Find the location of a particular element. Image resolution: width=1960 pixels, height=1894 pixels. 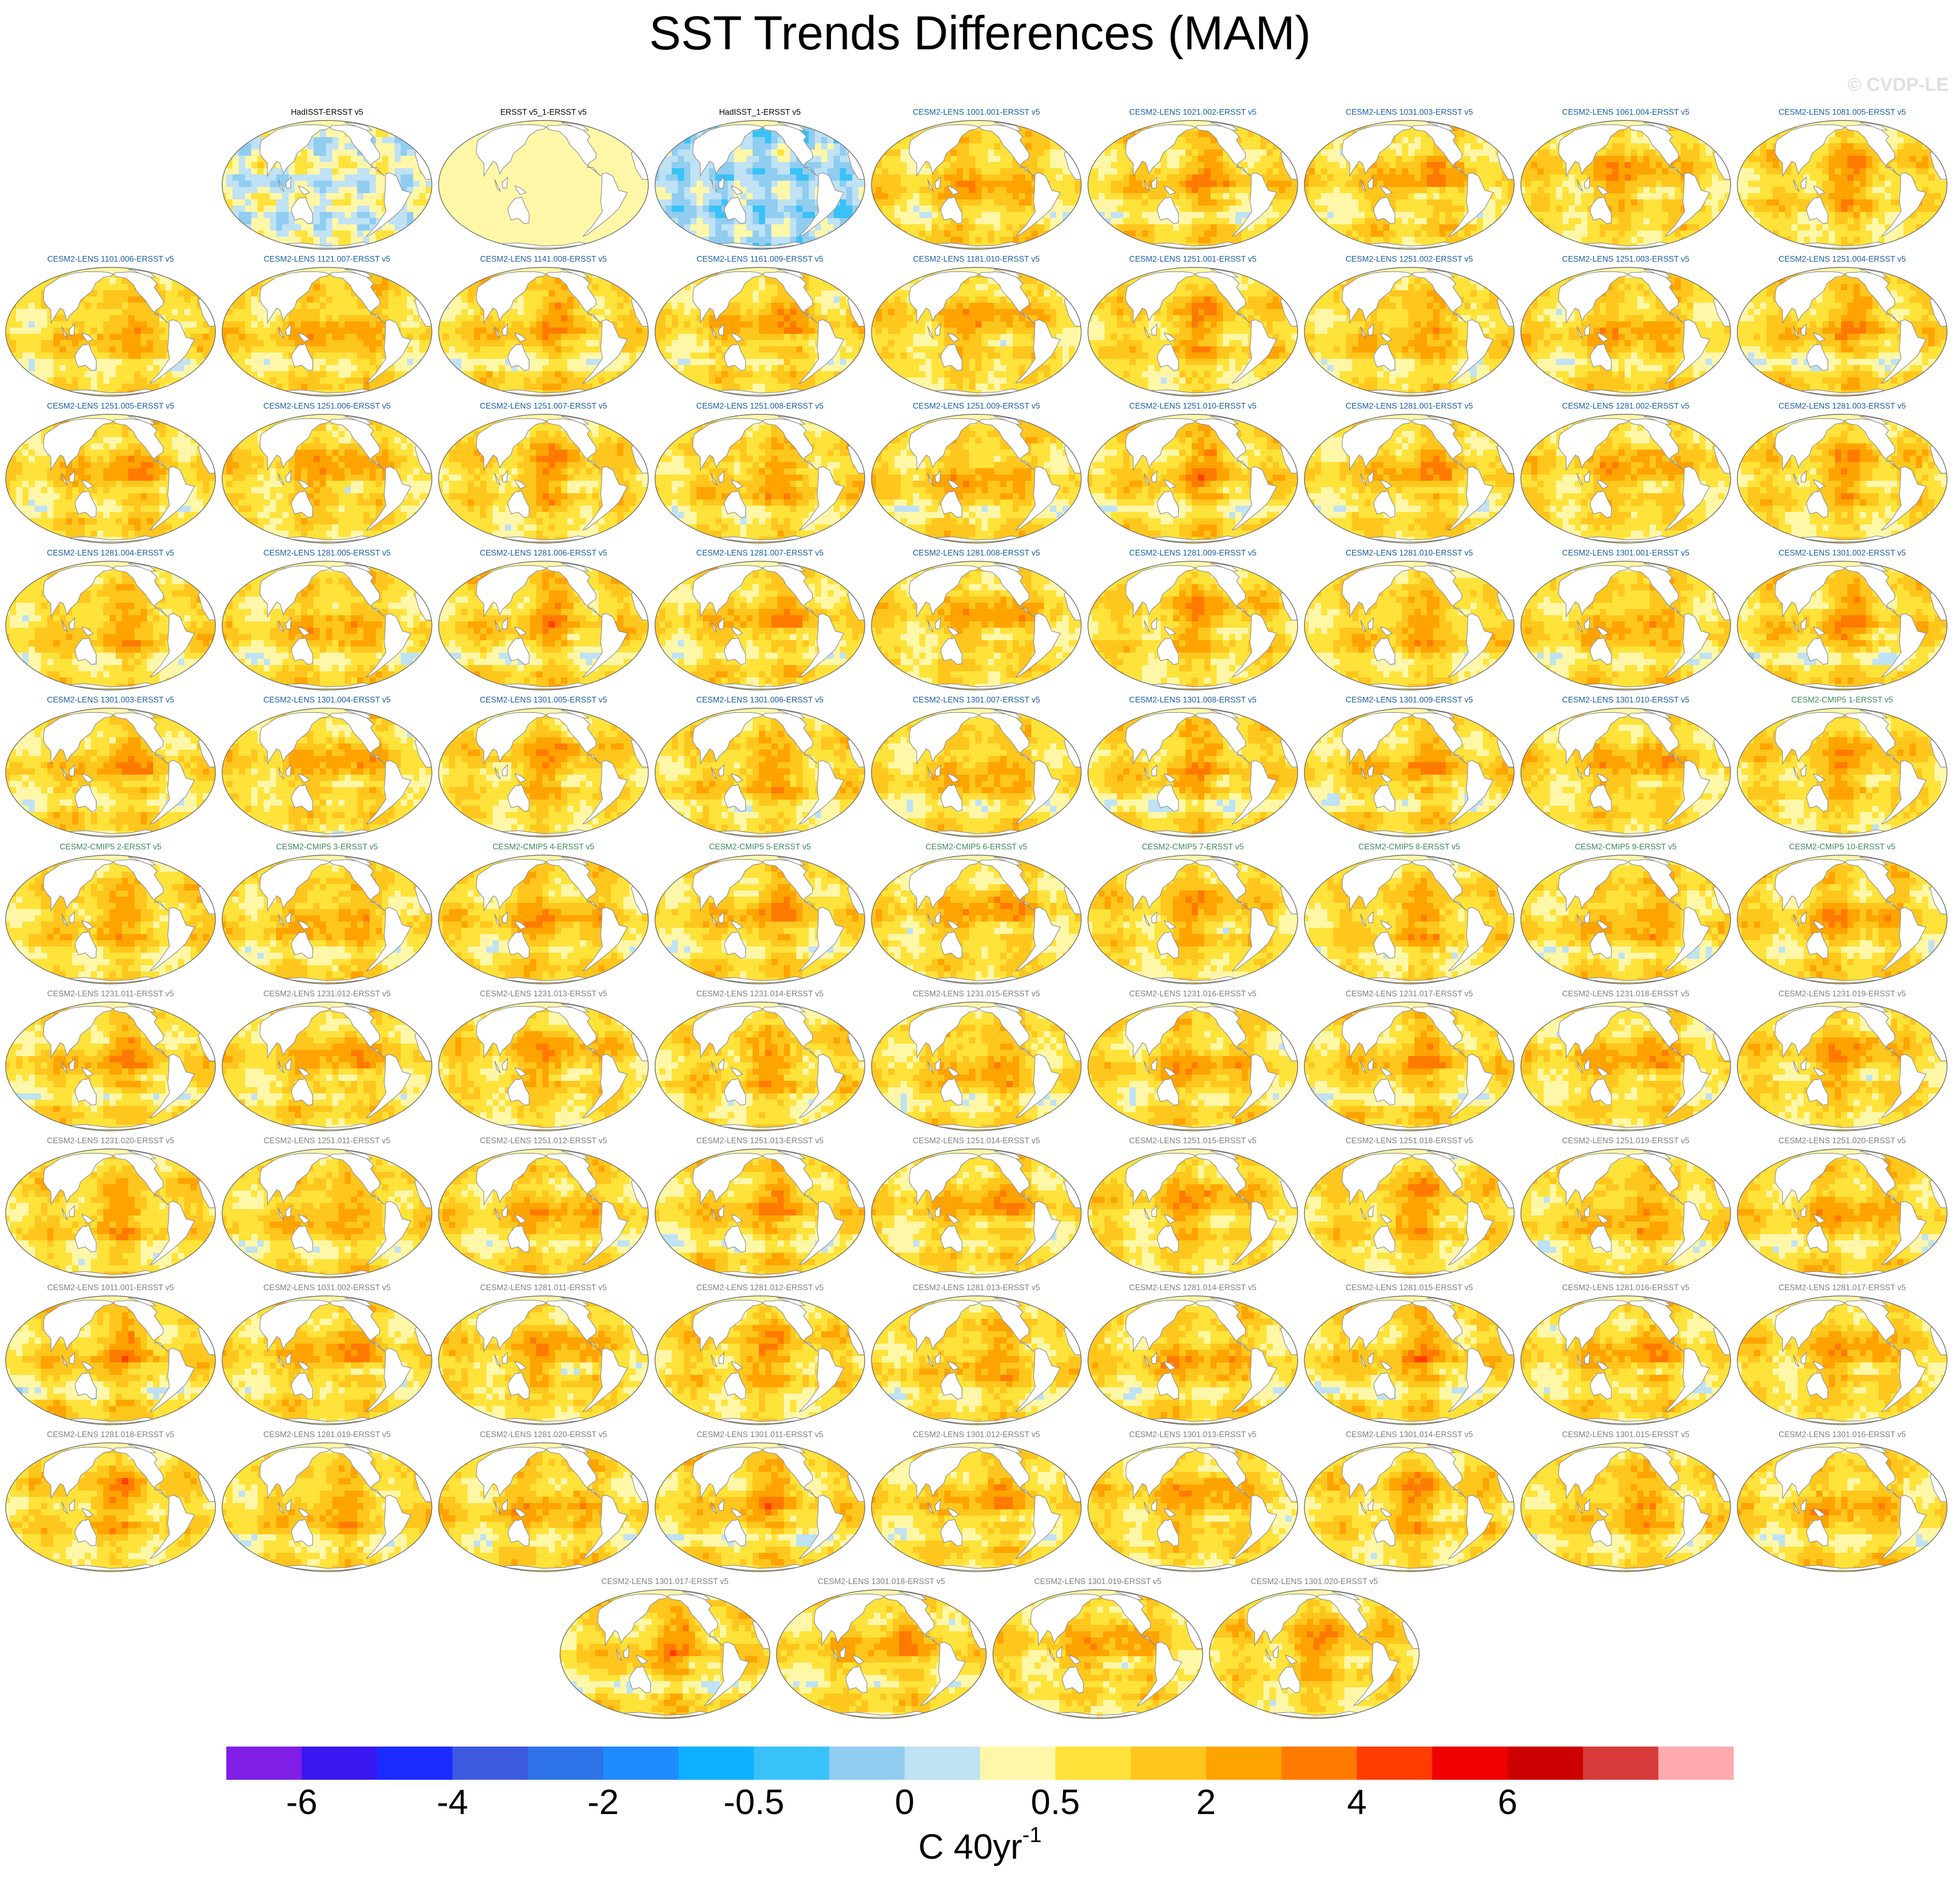

map-panel: CESM2-LENS 1231.013-ERSST v5 is located at coordinates (543, 1062).